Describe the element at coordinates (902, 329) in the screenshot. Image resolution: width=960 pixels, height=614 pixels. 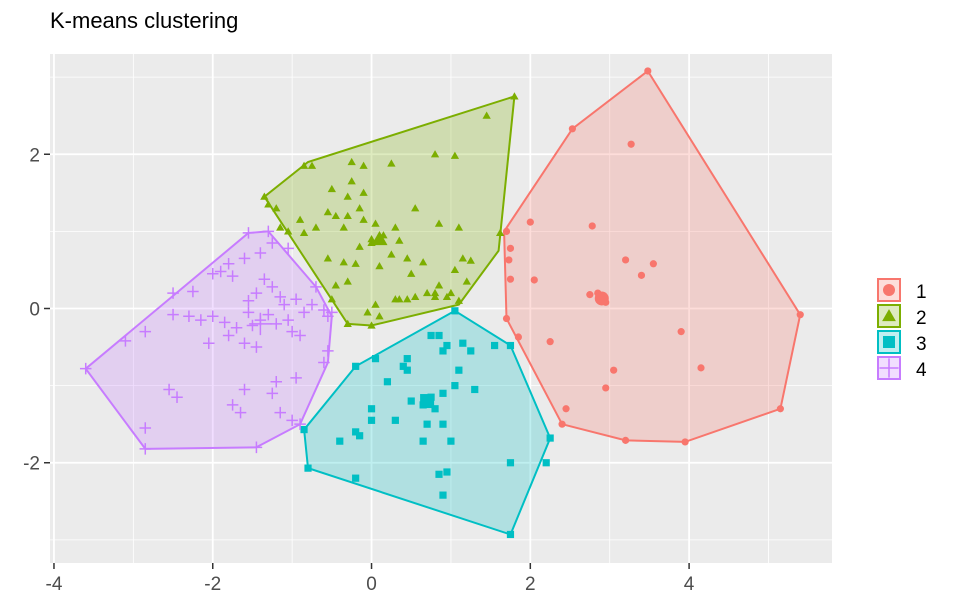
I see `legend: 1 2 3 4` at that location.